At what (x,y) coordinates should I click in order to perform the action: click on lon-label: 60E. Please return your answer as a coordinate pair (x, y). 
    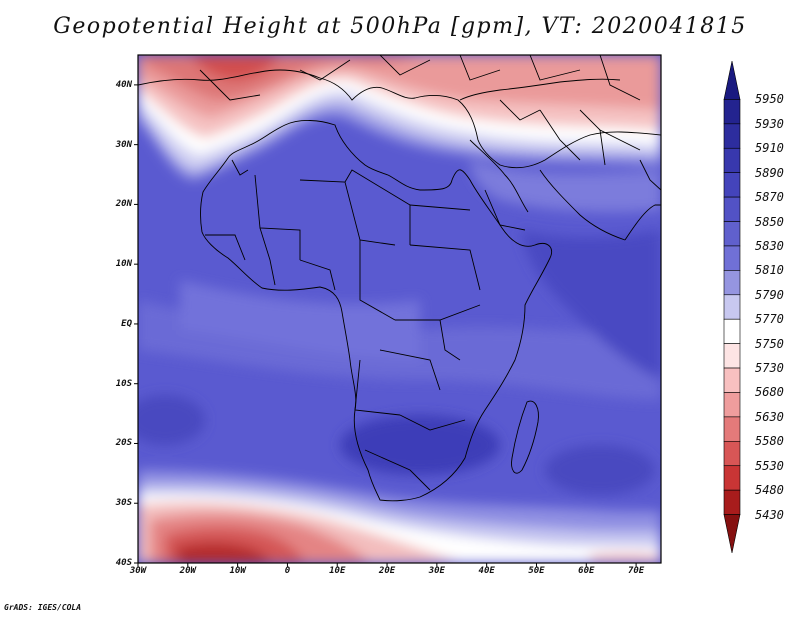
    Looking at the image, I should click on (586, 571).